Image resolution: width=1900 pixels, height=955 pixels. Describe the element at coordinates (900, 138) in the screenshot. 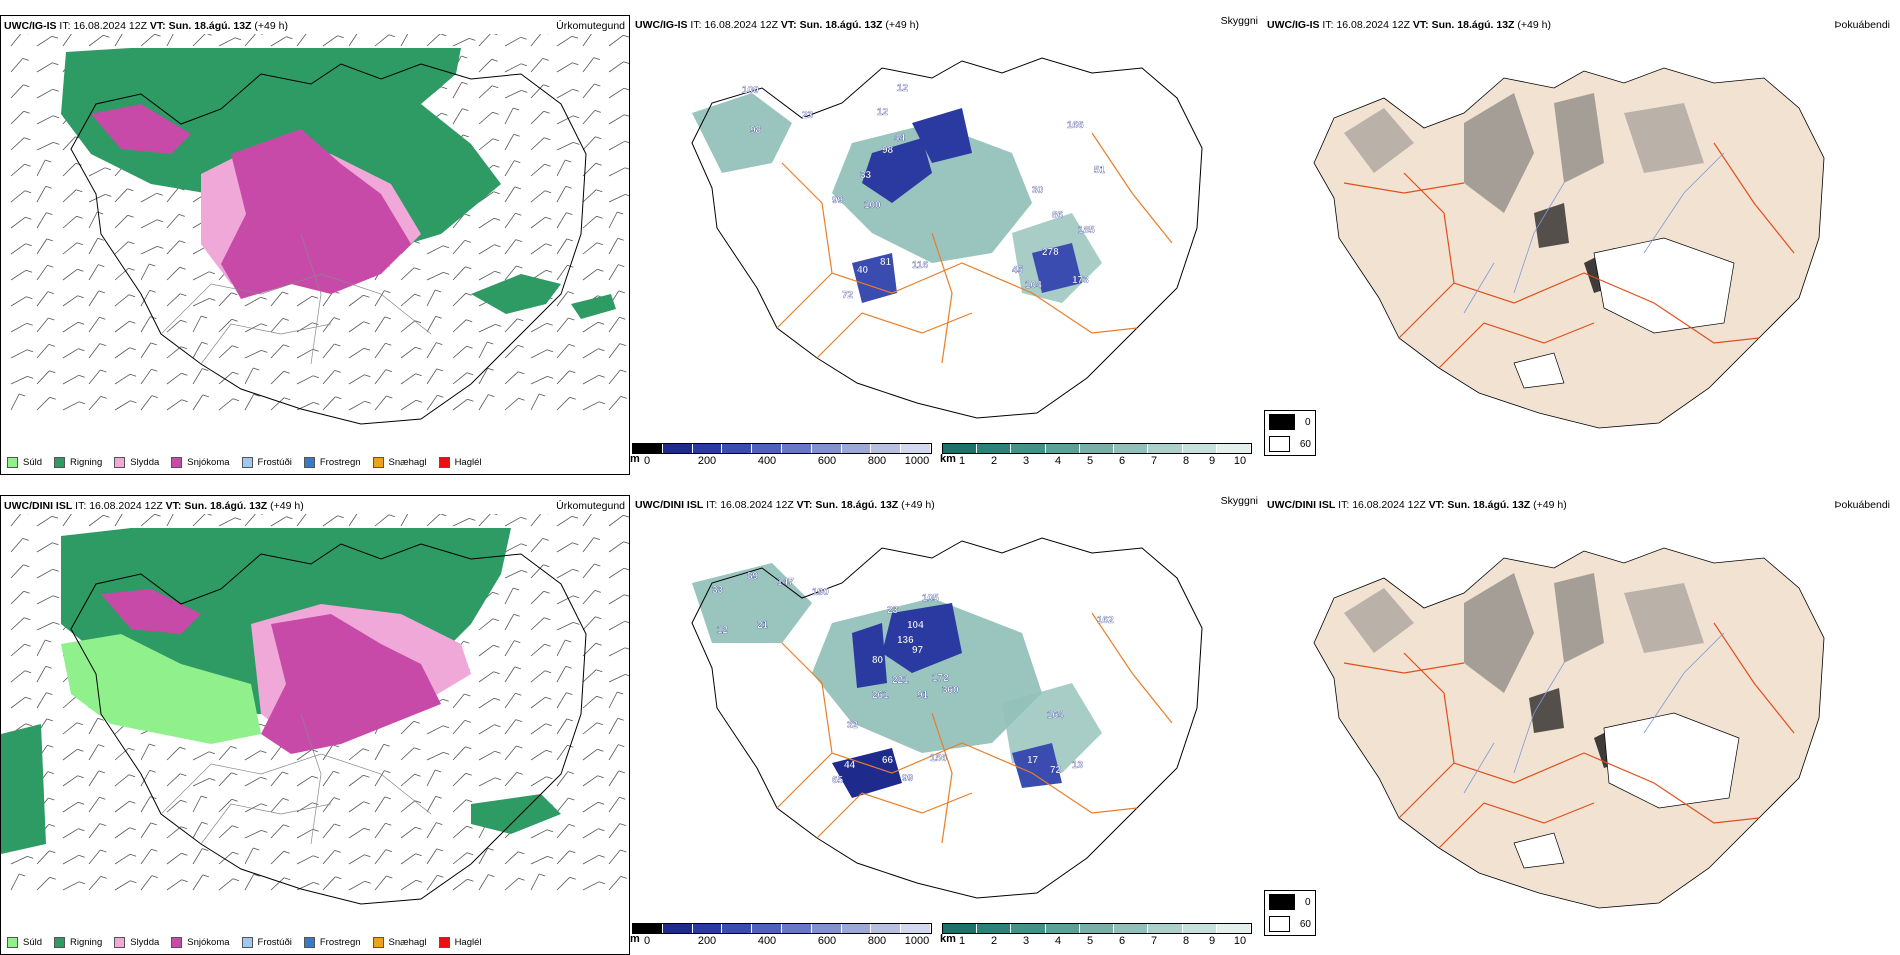

I see `ceiling-label: 44` at that location.